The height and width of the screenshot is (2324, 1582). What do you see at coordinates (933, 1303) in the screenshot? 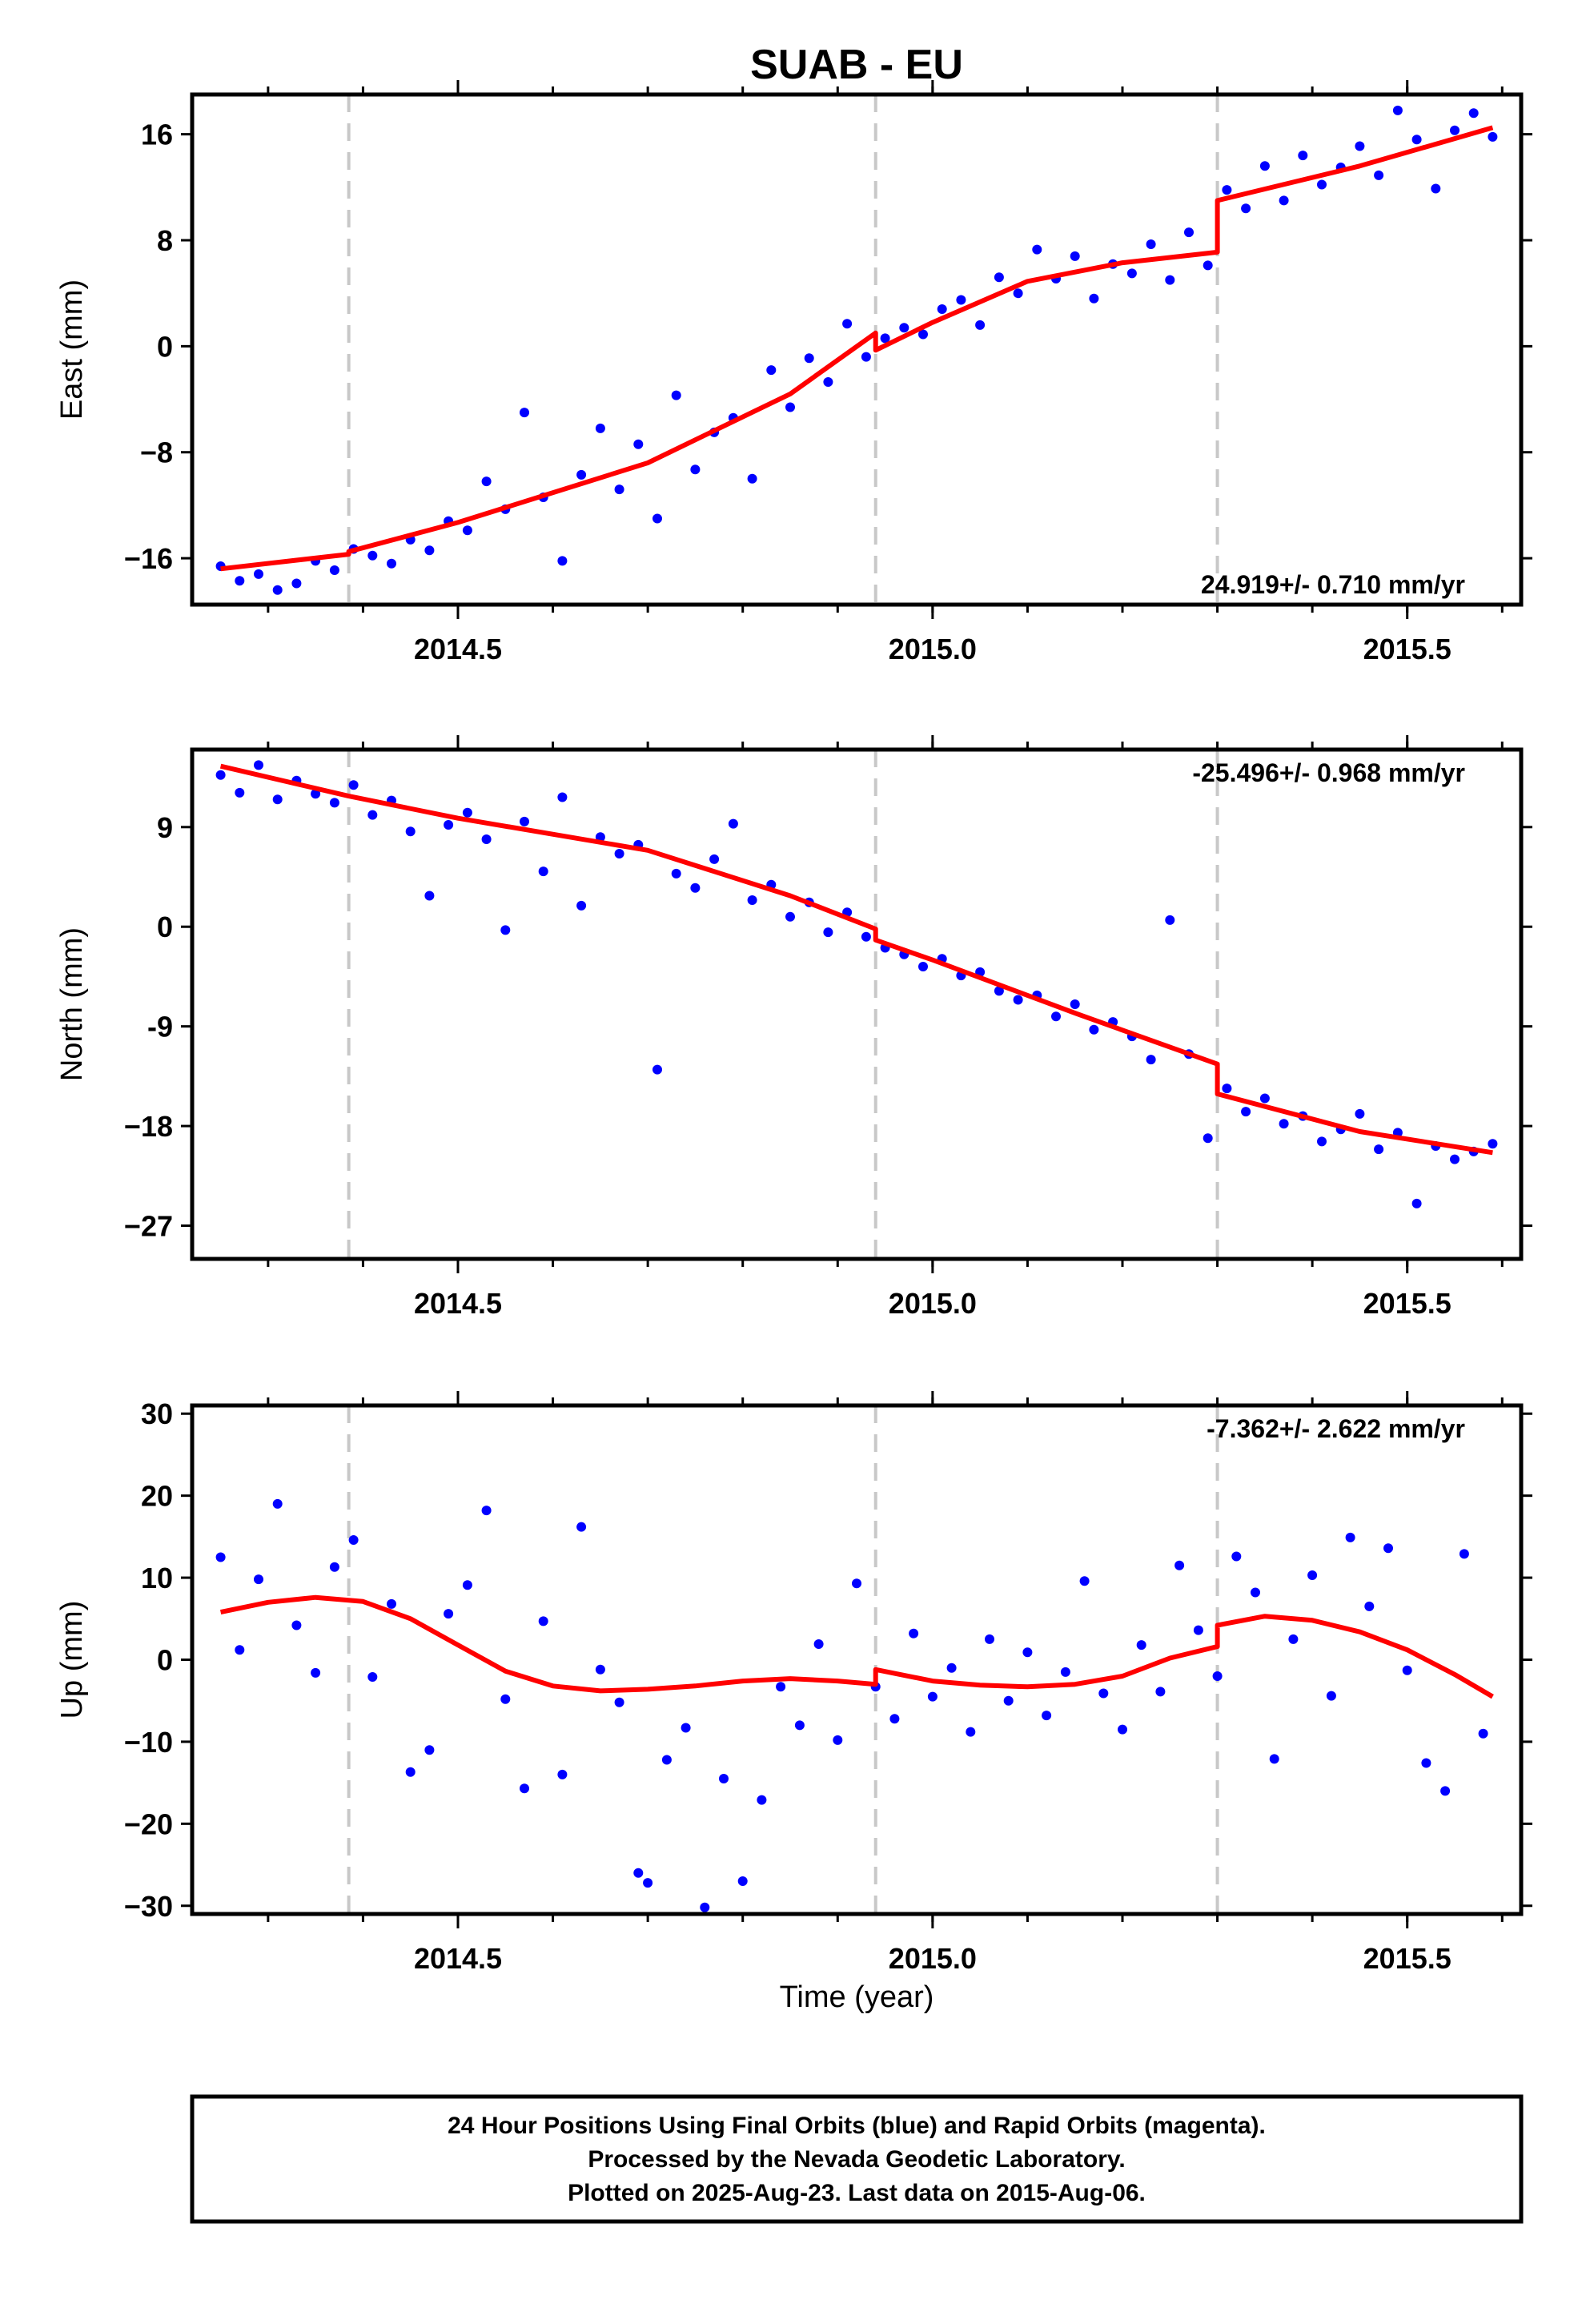
I see `north-x-tick-label: 2015.0` at bounding box center [933, 1303].